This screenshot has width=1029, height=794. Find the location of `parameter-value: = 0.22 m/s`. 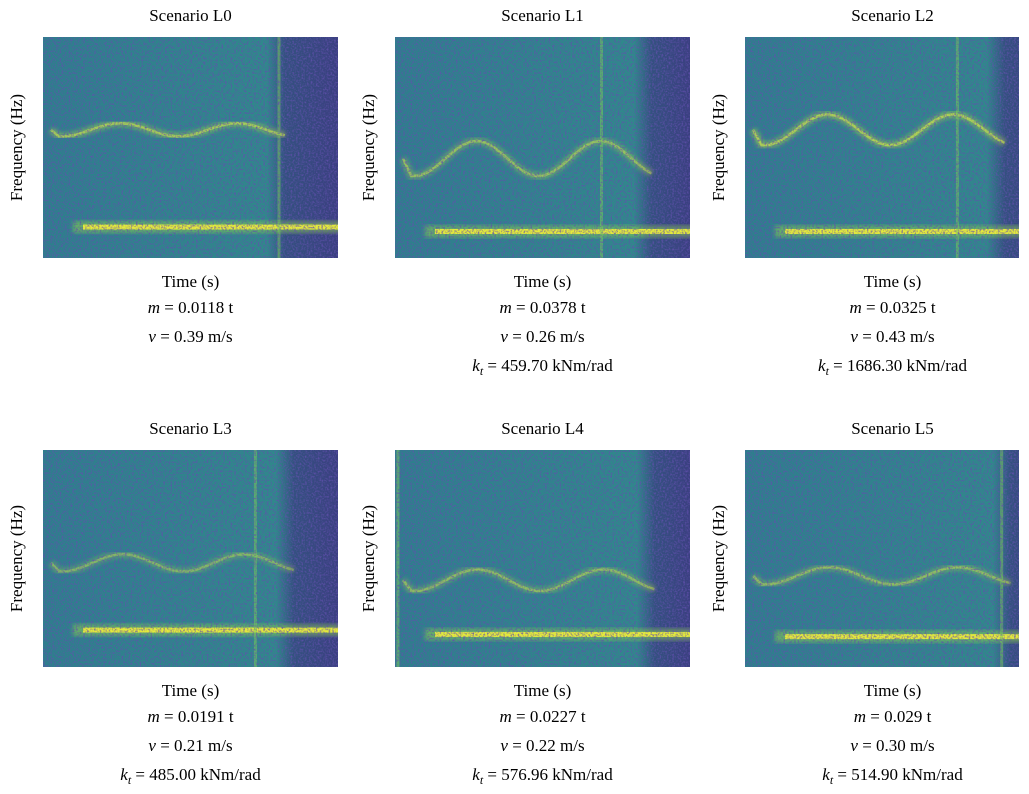

parameter-value: = 0.22 m/s is located at coordinates (546, 745).